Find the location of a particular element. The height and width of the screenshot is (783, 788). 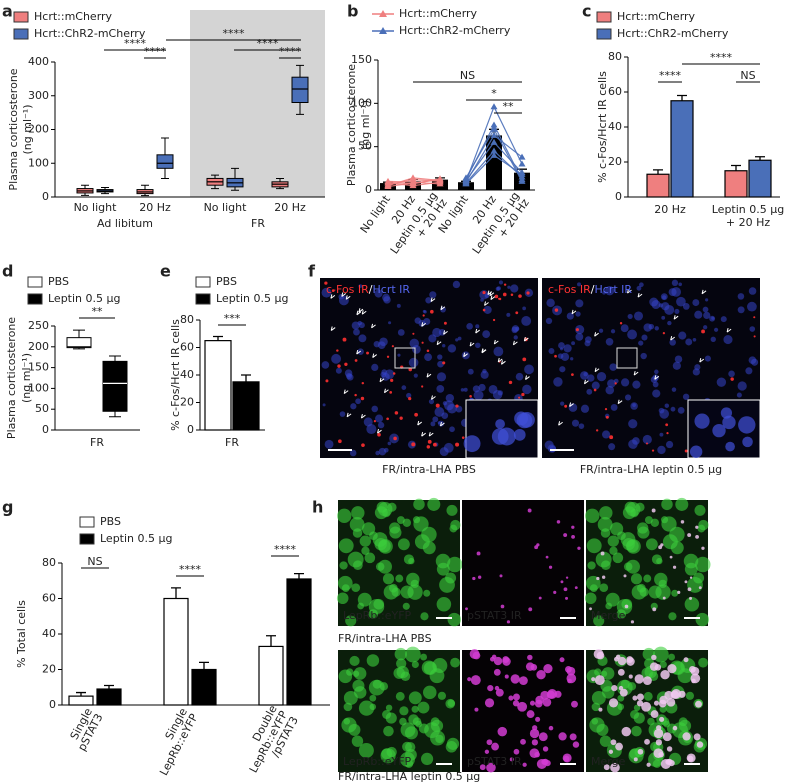

y-tick-label: 300 is located at coordinates (38, 95).